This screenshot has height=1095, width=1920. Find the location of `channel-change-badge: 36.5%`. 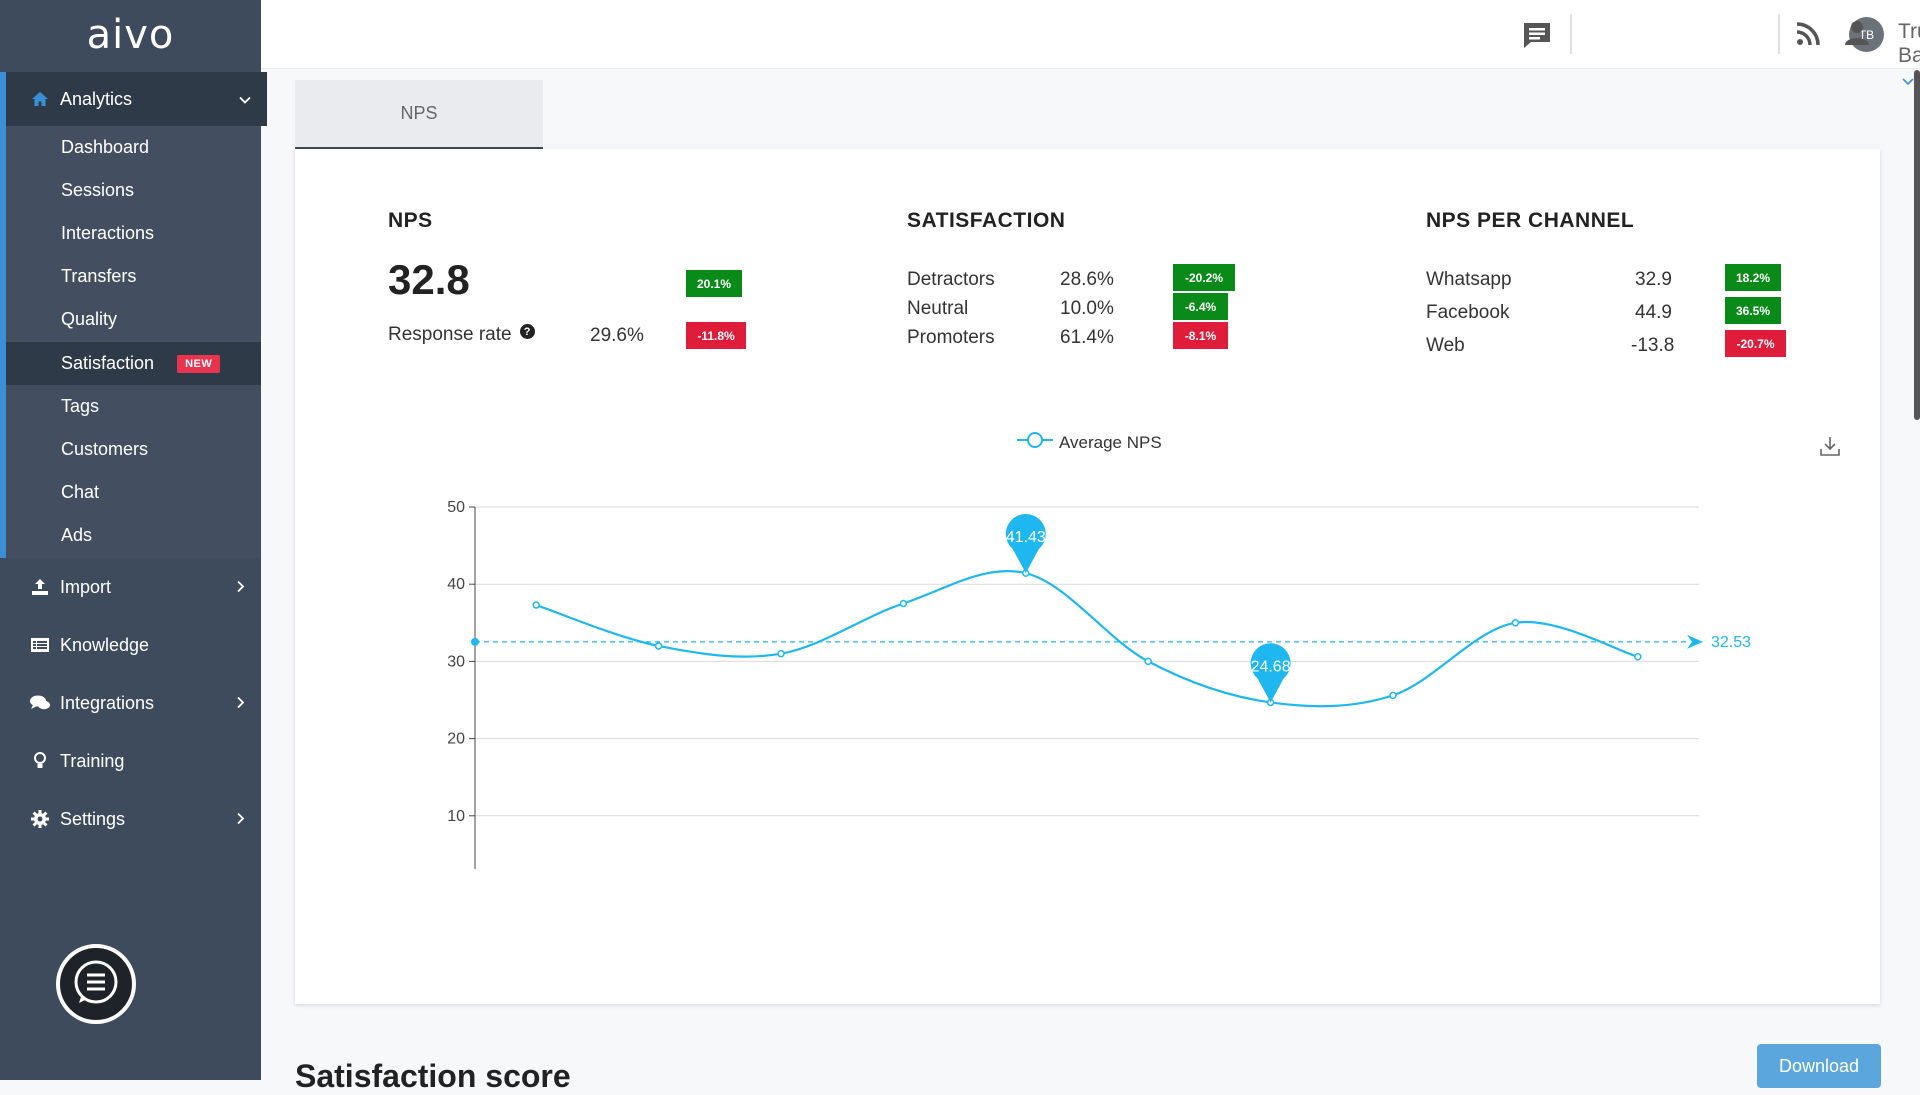

channel-change-badge: 36.5% is located at coordinates (1753, 310).